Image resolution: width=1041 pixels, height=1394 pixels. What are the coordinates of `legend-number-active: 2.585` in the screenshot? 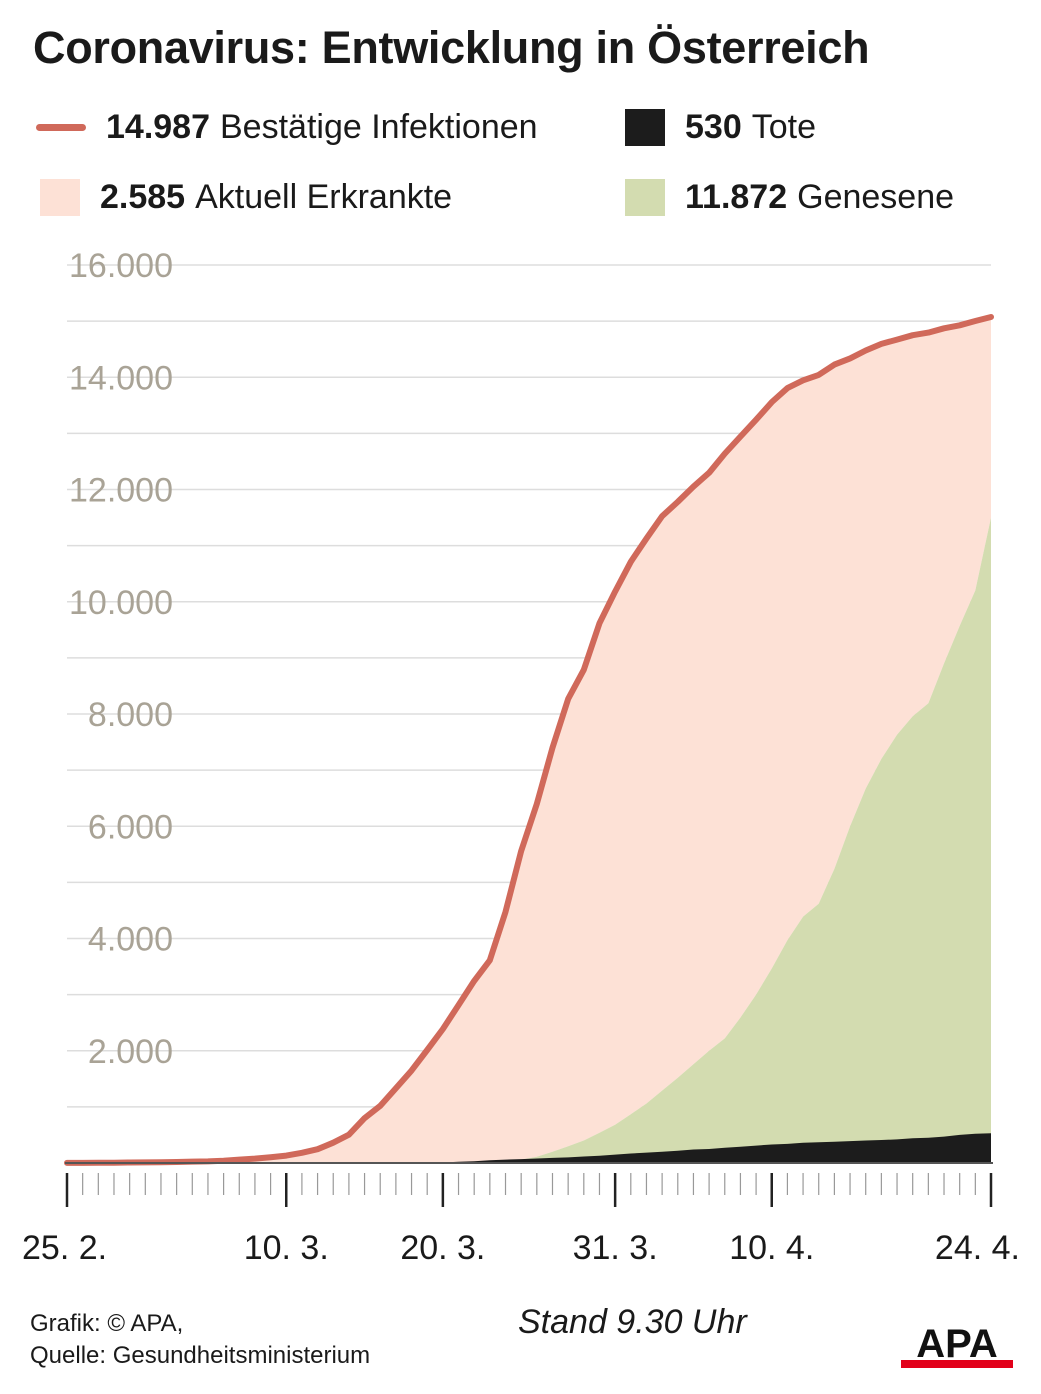 It's located at (143, 197).